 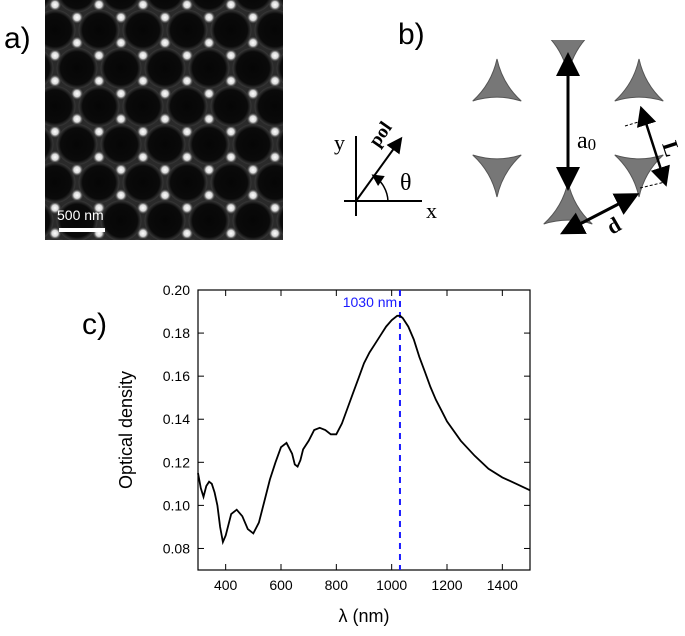 I want to click on x-tick-label: 400, so click(x=226, y=585).